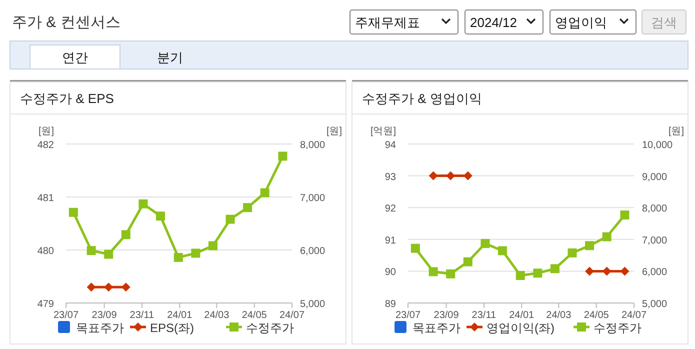  Describe the element at coordinates (658, 145) in the screenshot. I see `y2-tick-label: 10,000` at that location.